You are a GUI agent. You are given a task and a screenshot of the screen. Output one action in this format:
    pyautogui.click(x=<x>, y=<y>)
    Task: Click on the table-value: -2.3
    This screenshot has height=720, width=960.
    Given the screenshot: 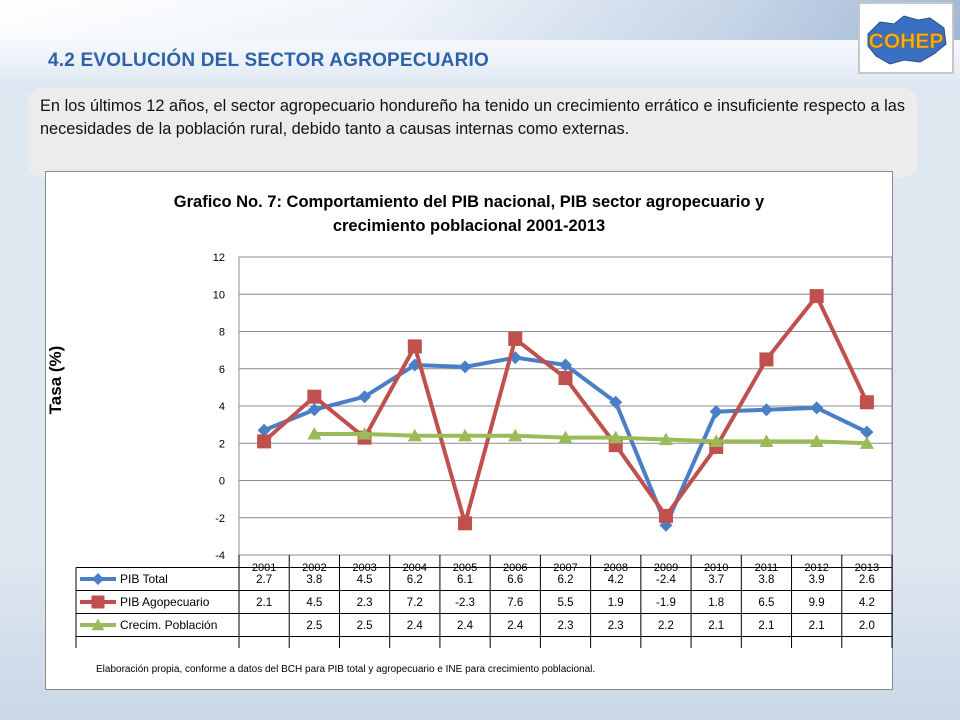 What is the action you would take?
    pyautogui.click(x=465, y=603)
    